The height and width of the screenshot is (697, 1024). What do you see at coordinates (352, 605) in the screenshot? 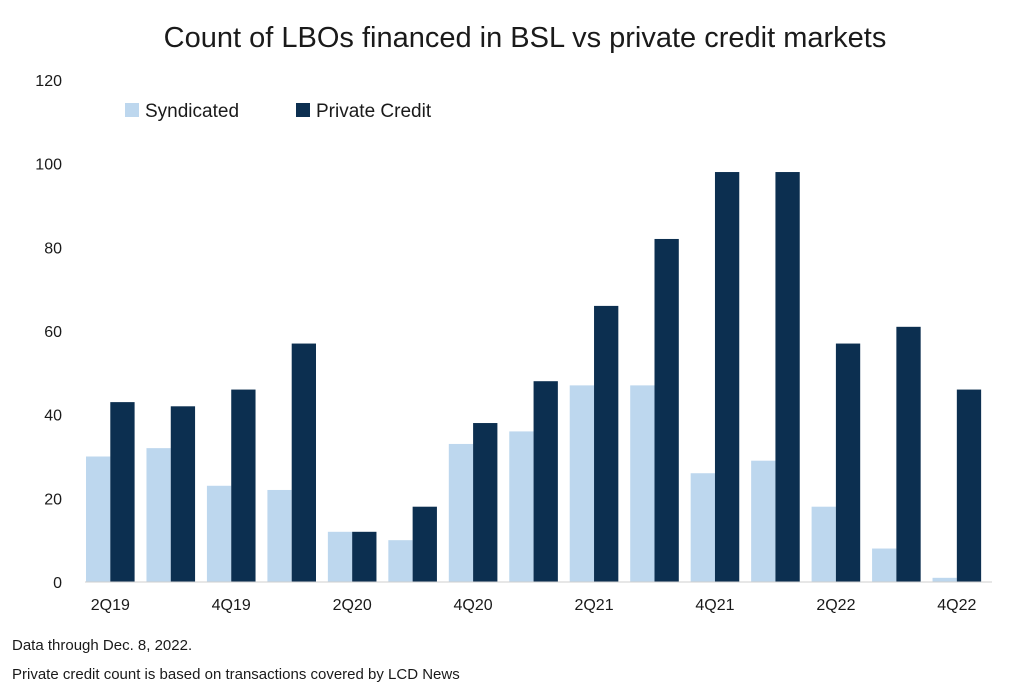
I see `x-tick-label: 2Q20` at bounding box center [352, 605].